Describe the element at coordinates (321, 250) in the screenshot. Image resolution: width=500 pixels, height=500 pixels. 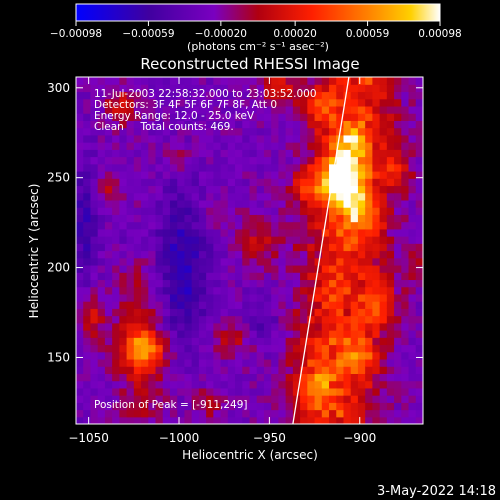
I see `solar-limb-line` at that location.